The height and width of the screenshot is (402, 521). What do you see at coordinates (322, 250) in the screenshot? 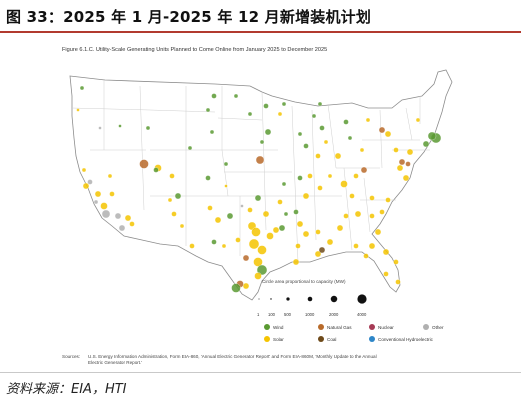
I see `plant-marker-coal` at bounding box center [322, 250].